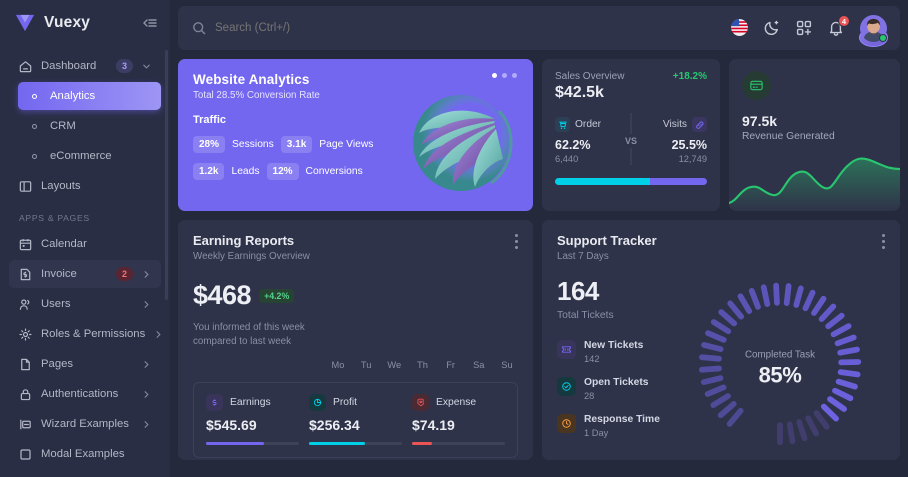 This screenshot has width=908, height=477. What do you see at coordinates (85, 394) in the screenshot?
I see `sidebar-item-authentications: Authentications` at bounding box center [85, 394].